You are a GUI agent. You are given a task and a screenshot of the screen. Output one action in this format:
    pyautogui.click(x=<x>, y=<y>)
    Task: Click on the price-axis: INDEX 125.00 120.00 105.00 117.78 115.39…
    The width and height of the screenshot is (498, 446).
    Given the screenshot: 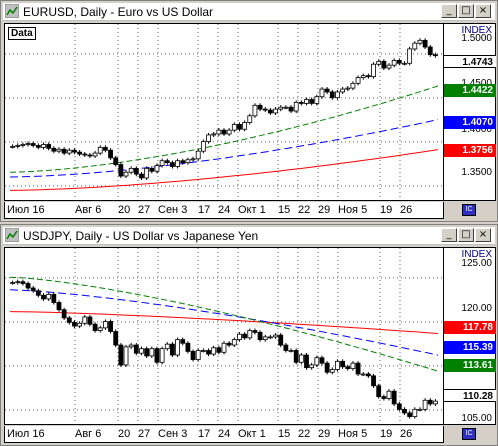 What is the action you would take?
    pyautogui.click(x=470, y=336)
    